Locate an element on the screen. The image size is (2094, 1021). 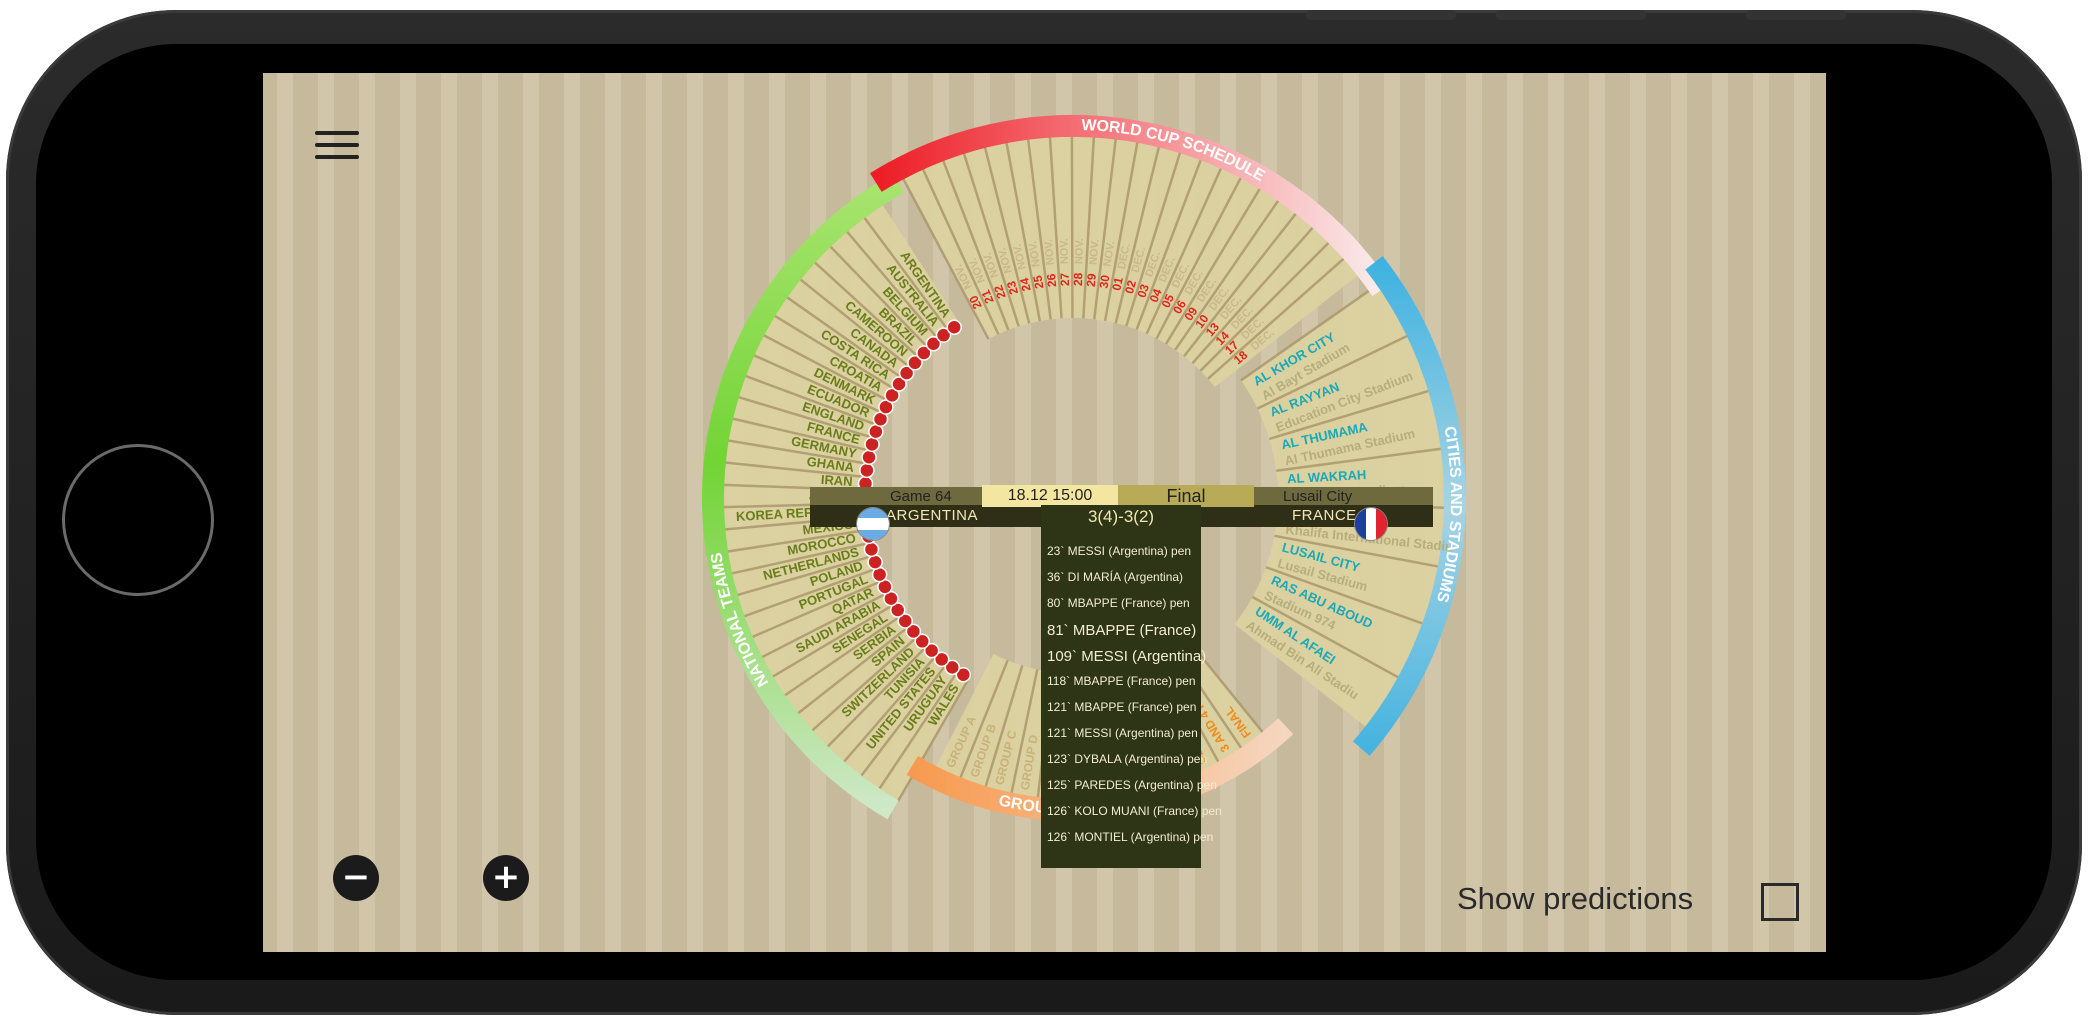
date-day: 28 is located at coordinates (1078, 279).